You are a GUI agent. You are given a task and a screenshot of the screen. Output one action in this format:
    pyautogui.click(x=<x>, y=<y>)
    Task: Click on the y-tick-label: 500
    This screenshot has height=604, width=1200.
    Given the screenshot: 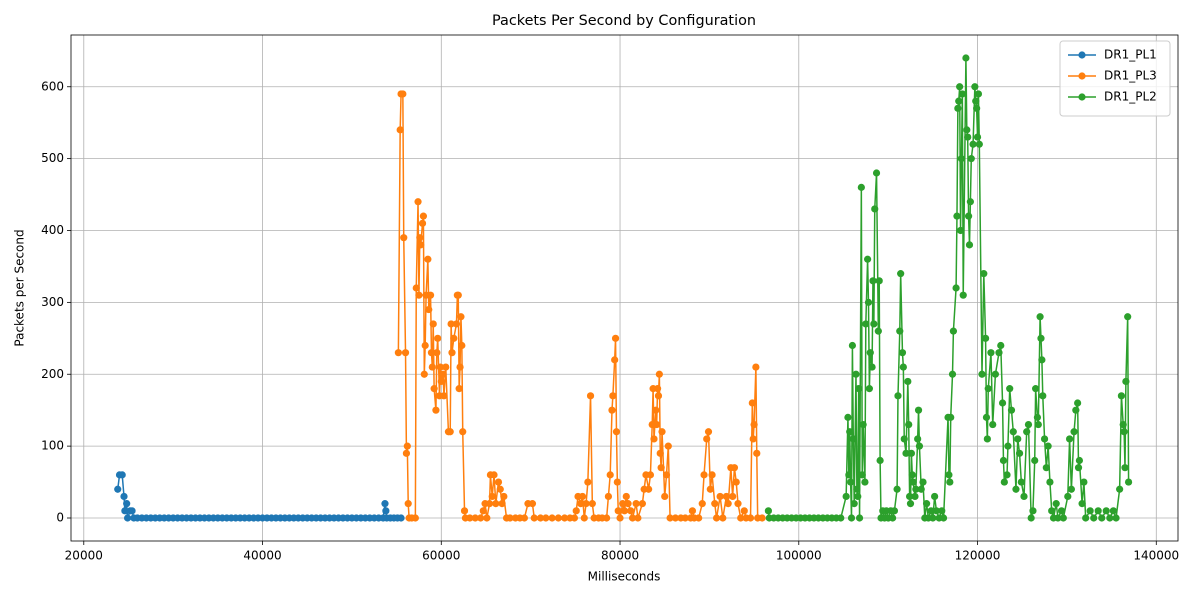 What is the action you would take?
    pyautogui.click(x=52, y=158)
    